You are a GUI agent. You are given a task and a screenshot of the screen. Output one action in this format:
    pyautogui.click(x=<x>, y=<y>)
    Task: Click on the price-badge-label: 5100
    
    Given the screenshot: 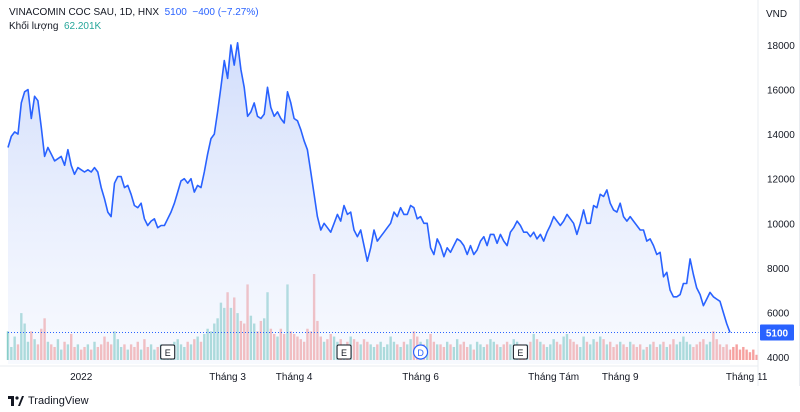 What is the action you would take?
    pyautogui.click(x=777, y=333)
    